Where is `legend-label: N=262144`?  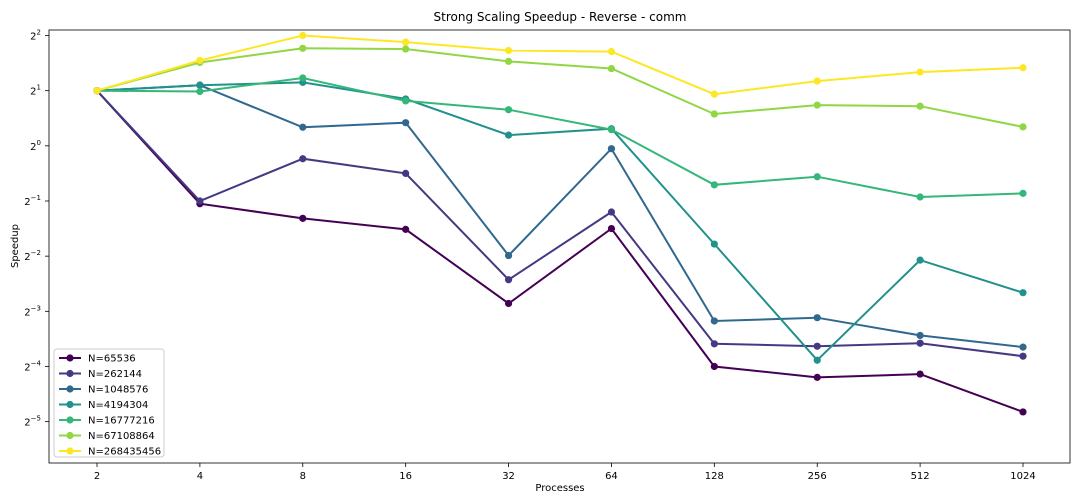
legend-label: N=262144 is located at coordinates (115, 374).